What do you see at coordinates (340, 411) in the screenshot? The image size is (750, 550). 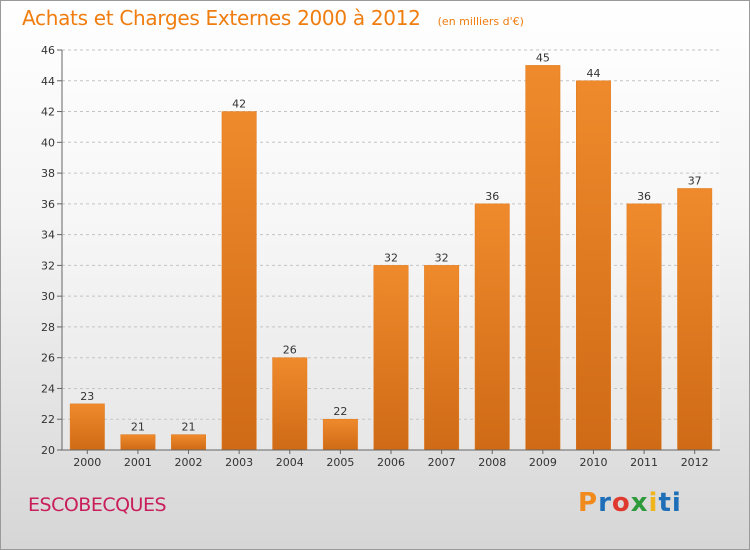 I see `data-label: 22` at bounding box center [340, 411].